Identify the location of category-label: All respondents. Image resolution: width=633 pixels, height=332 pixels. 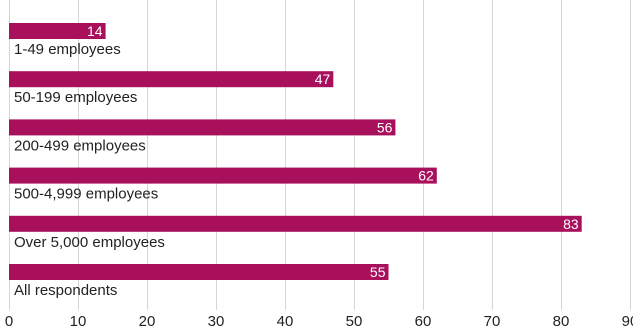
(65, 290).